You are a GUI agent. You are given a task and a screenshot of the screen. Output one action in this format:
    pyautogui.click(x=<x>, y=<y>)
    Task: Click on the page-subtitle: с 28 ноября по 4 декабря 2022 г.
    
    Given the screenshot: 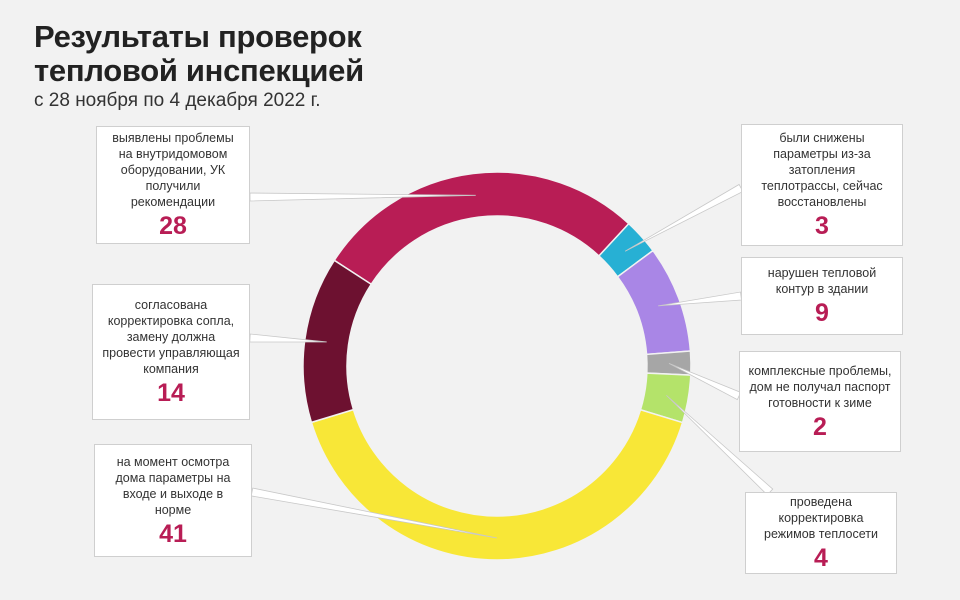 What is the action you would take?
    pyautogui.click(x=177, y=100)
    